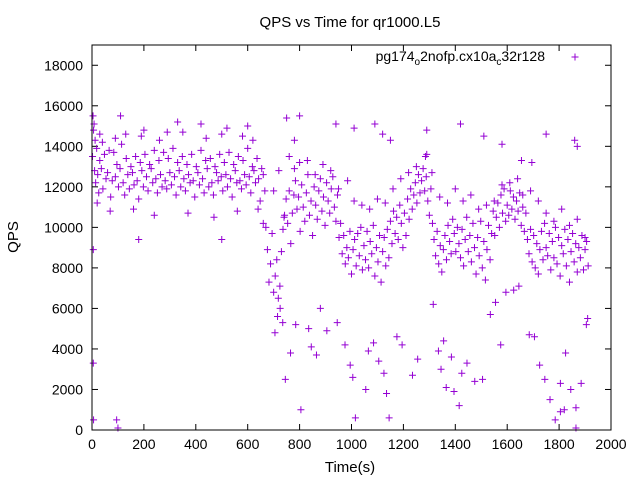 The width and height of the screenshot is (640, 480). What do you see at coordinates (79, 430) in the screenshot?
I see `y-tick-label: 0` at bounding box center [79, 430].